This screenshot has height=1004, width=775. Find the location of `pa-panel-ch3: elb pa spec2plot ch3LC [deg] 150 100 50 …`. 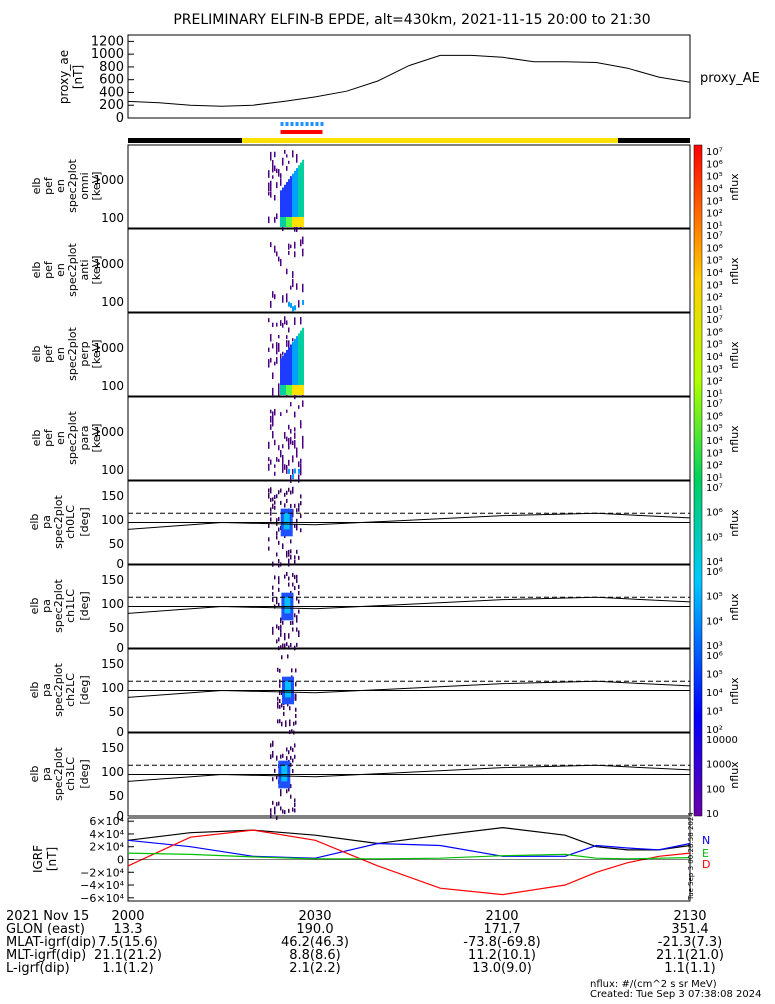

pa-panel-ch3: elb pa spec2plot ch3LC [deg] 150 100 50 … is located at coordinates (359, 777).